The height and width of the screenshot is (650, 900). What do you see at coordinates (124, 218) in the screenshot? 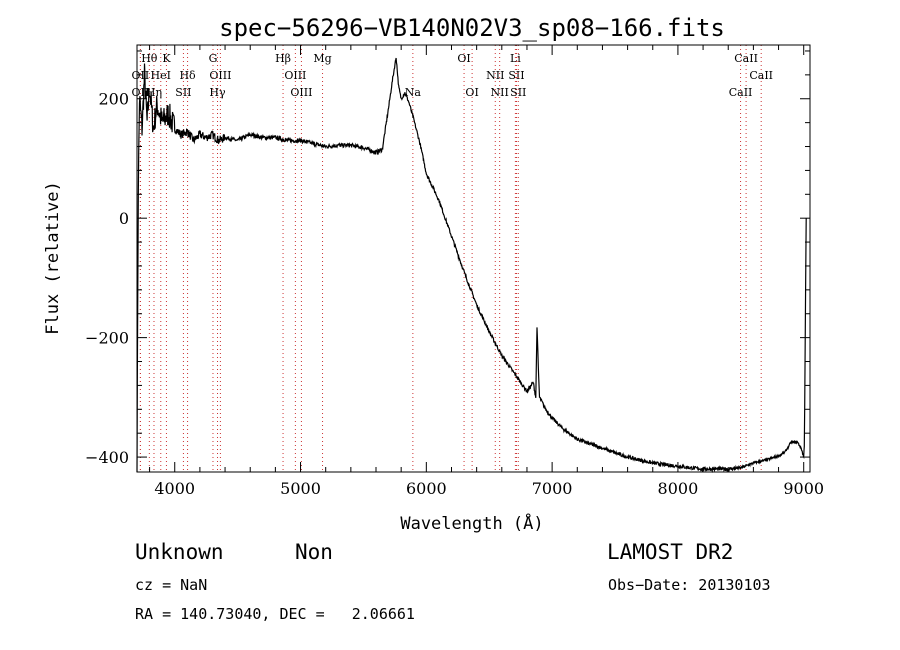
I see `y-tick-label: 0` at bounding box center [124, 218].